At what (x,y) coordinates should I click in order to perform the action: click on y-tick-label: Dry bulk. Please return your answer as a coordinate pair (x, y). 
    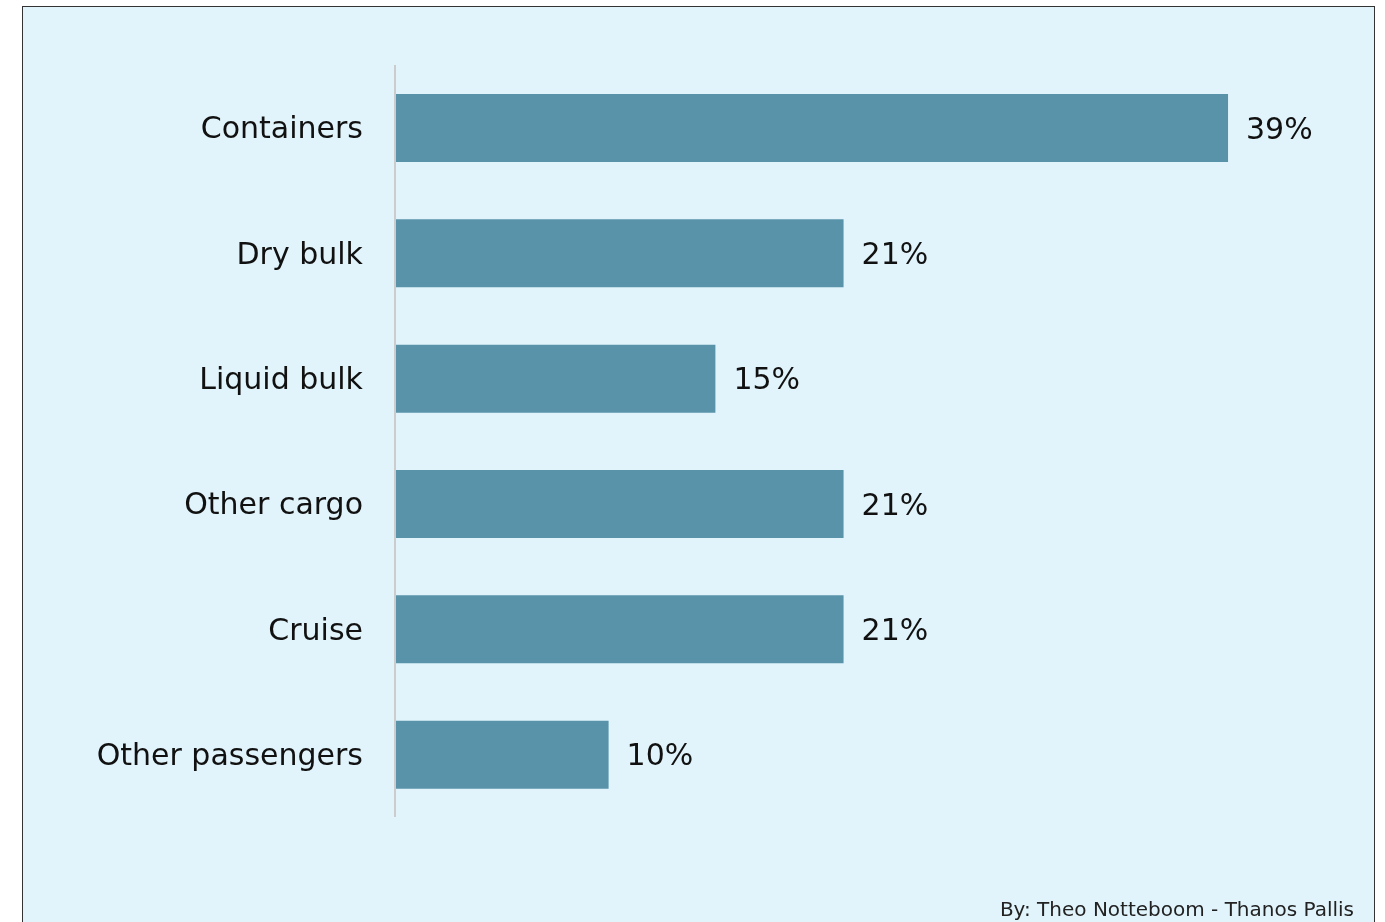
    Looking at the image, I should click on (300, 253).